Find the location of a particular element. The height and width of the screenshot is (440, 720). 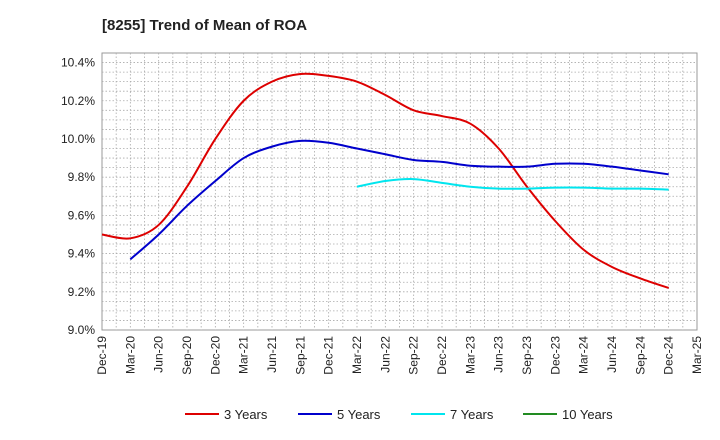

legend: 3 Years 5 Years 7 Years 10 Years is located at coordinates (399, 414).